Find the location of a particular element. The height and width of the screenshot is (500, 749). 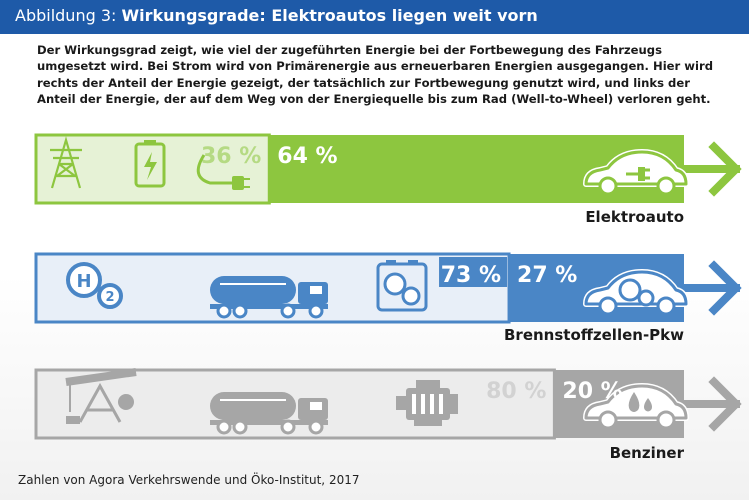

hydrogen-car-icon is located at coordinates (636, 292).